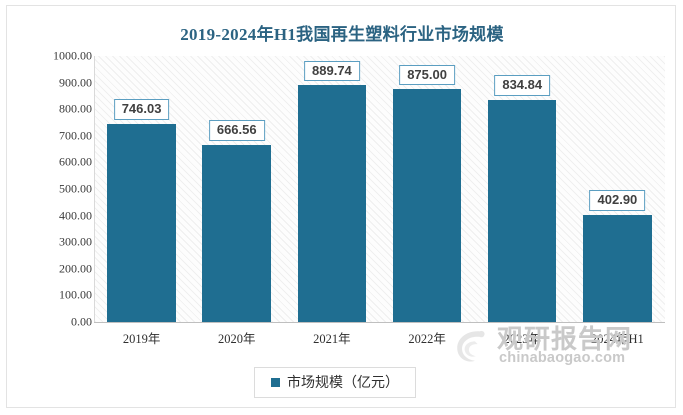  I want to click on y-axis-tick-label: 800.00, so click(75, 108).